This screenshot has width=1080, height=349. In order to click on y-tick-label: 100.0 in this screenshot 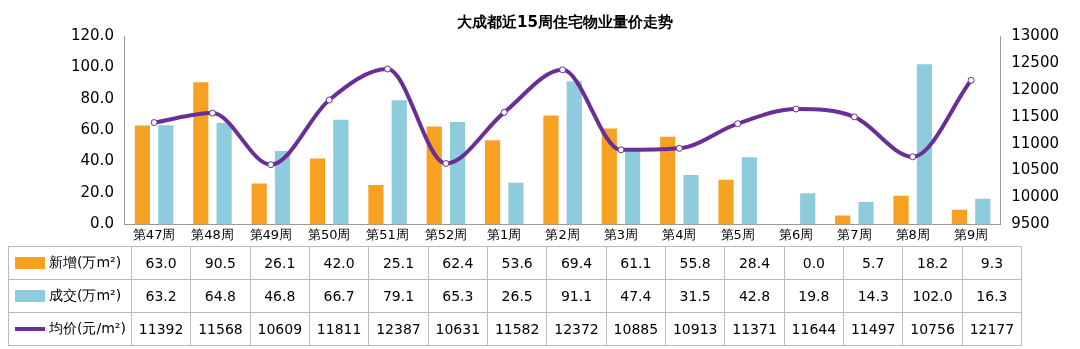, I will do `click(92, 66)`.